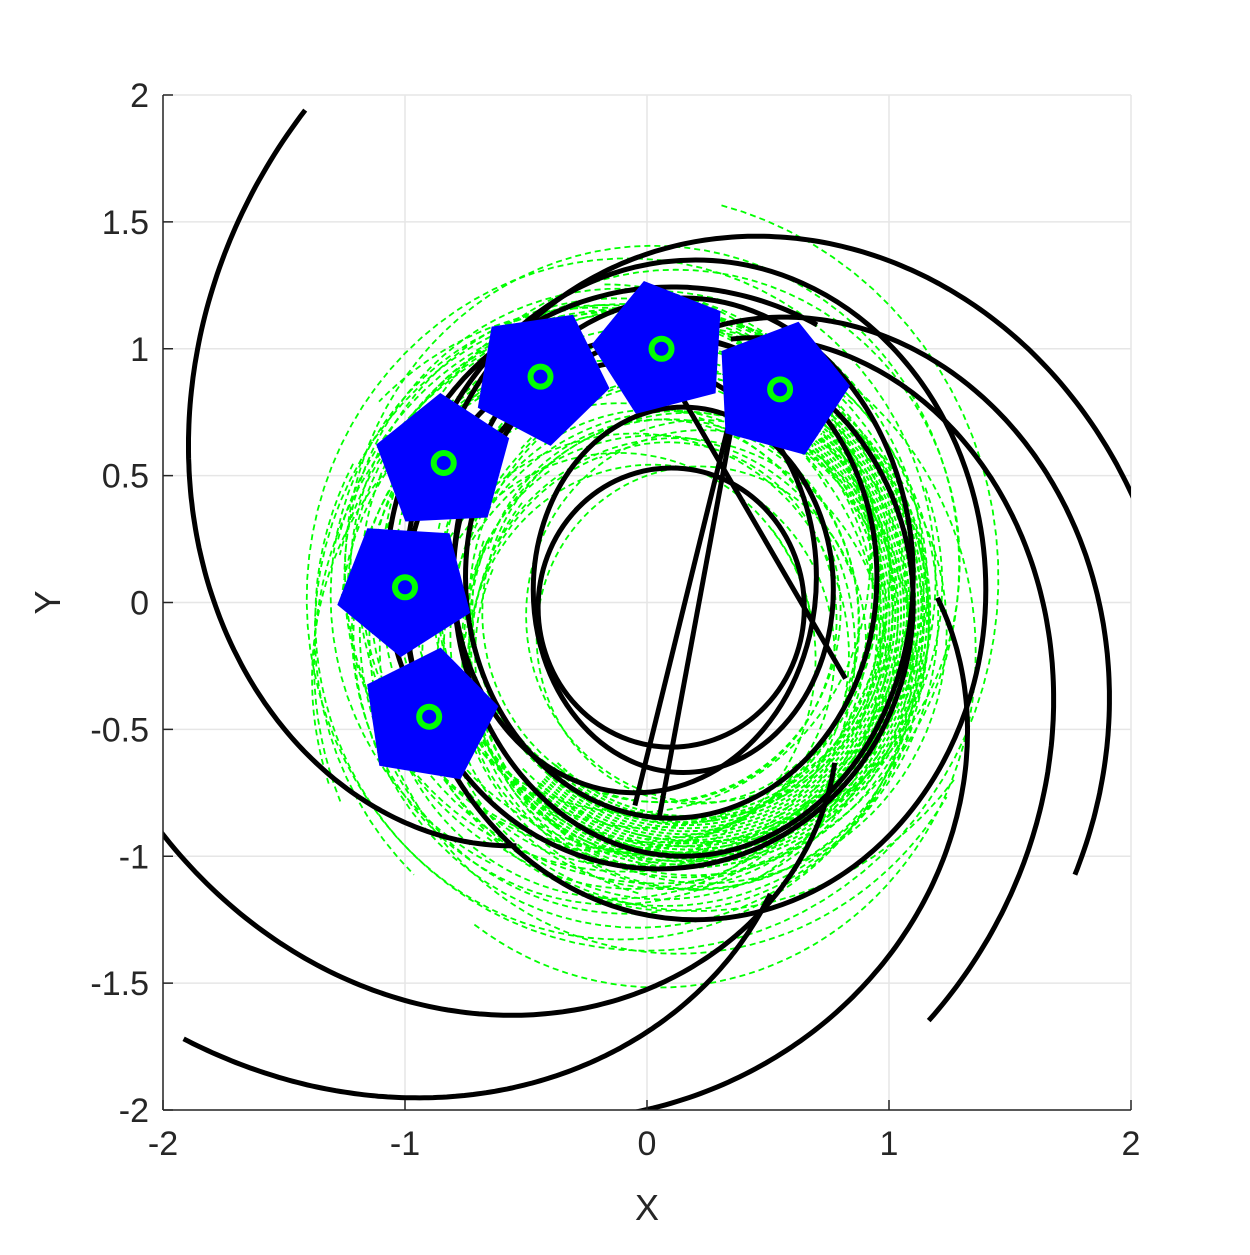 This screenshot has width=1250, height=1255. Describe the element at coordinates (671, 607) in the screenshot. I see `trajectory-orbit` at that location.